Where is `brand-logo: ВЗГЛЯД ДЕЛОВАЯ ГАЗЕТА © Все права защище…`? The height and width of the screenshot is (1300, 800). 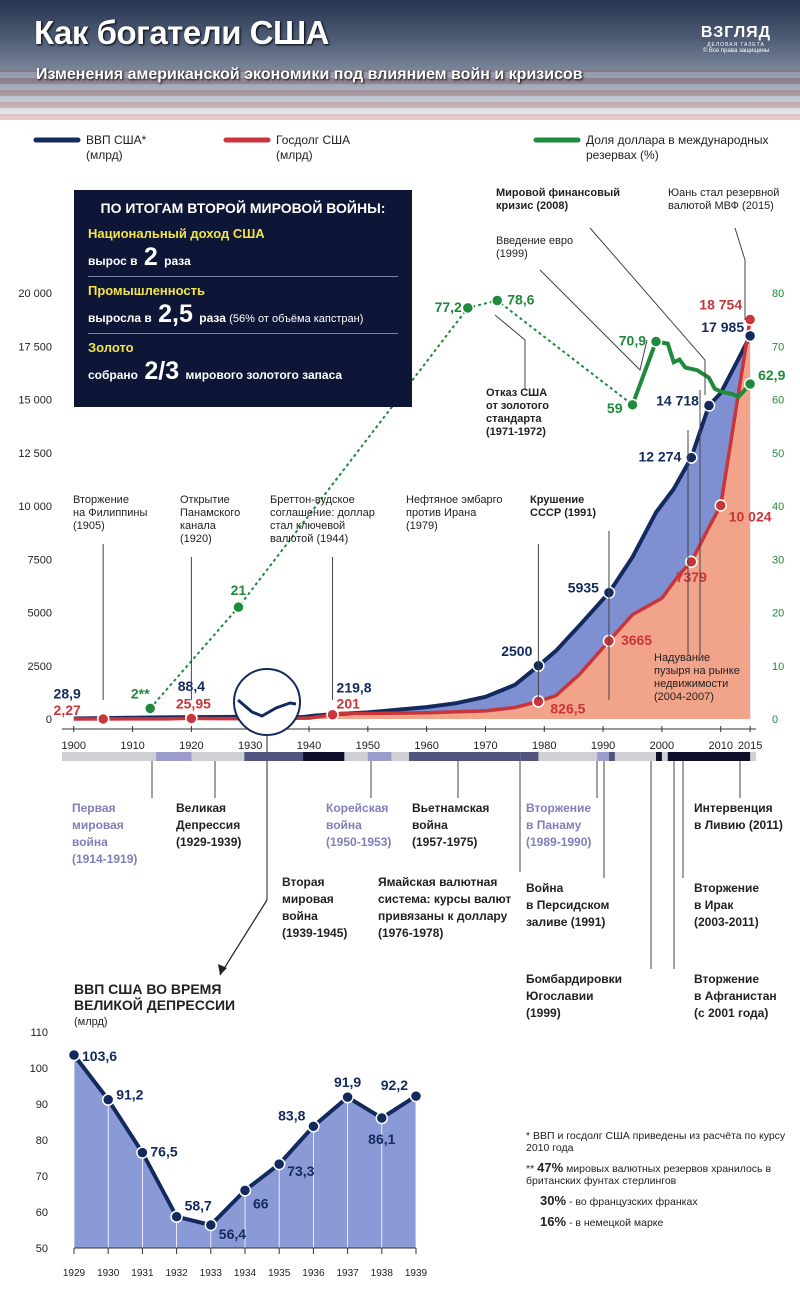
brand-logo: ВЗГЛЯД ДЕЛОВАЯ ГАЗЕТА © Все права защище… is located at coordinates (736, 39).